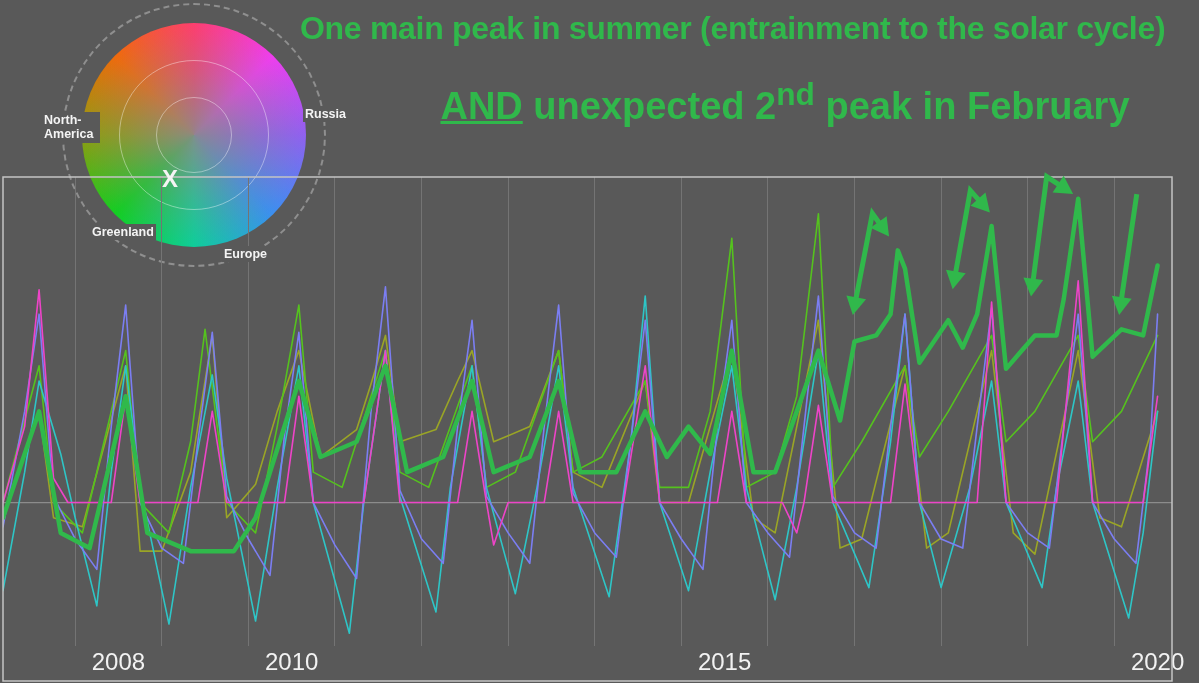 The height and width of the screenshot is (683, 1199). What do you see at coordinates (170, 179) in the screenshot?
I see `text: X` at bounding box center [170, 179].